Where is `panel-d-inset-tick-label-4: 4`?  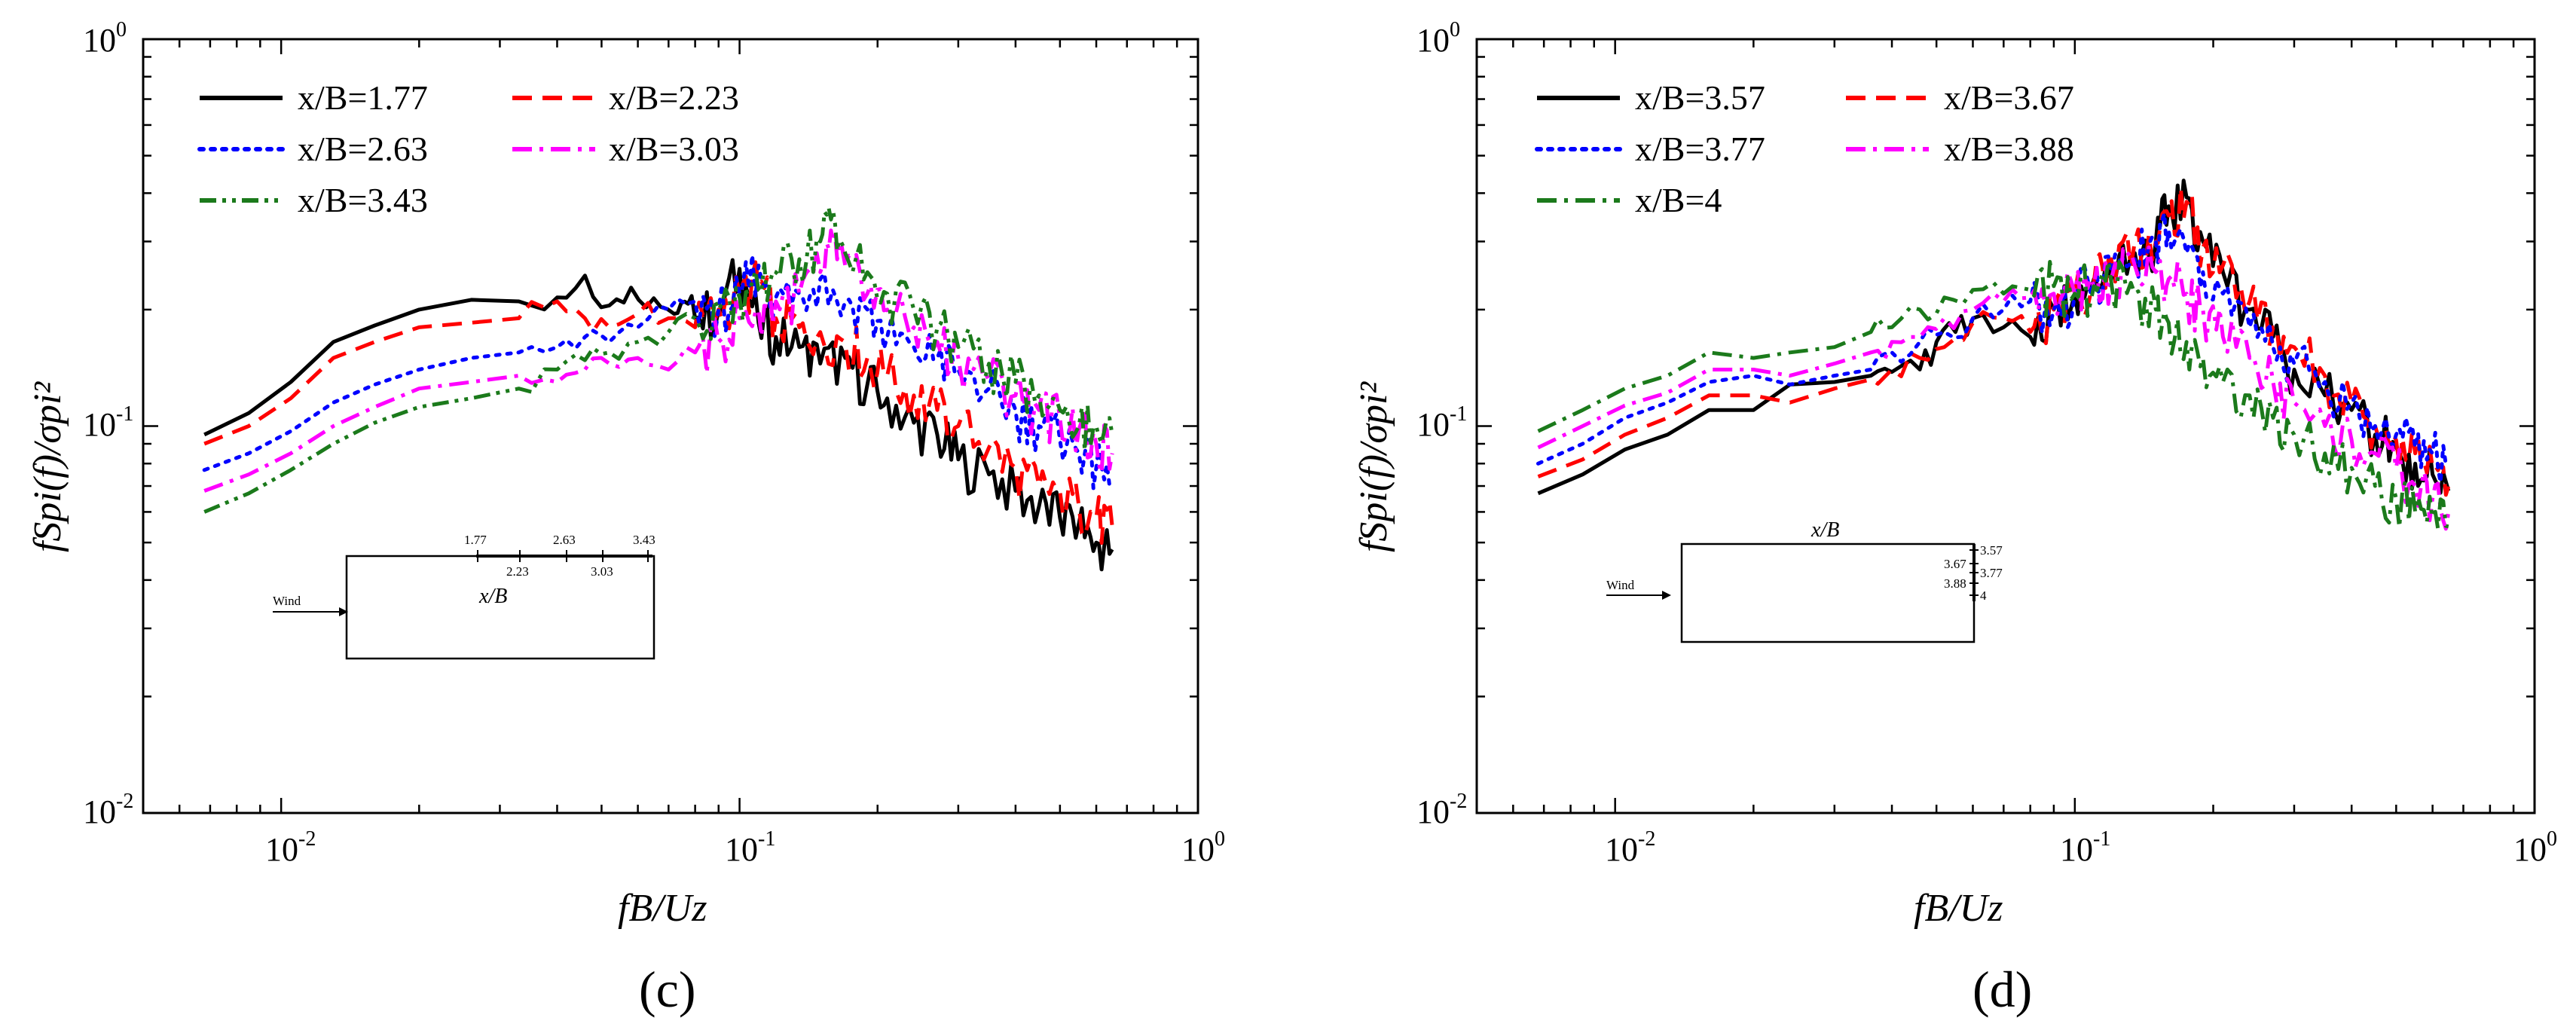
panel-d-inset-tick-label-4: 4 is located at coordinates (1983, 595).